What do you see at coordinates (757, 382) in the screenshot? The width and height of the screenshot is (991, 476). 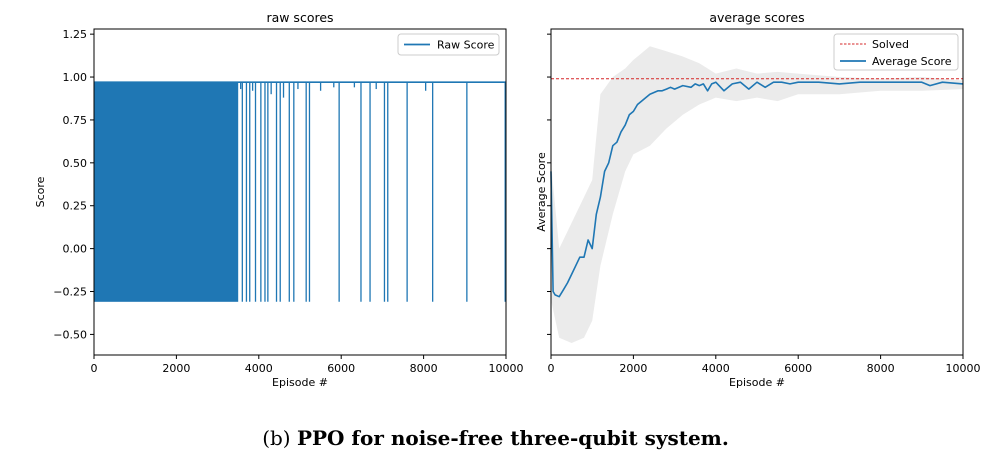 I see `average-scores-xlabel: Episode #` at bounding box center [757, 382].